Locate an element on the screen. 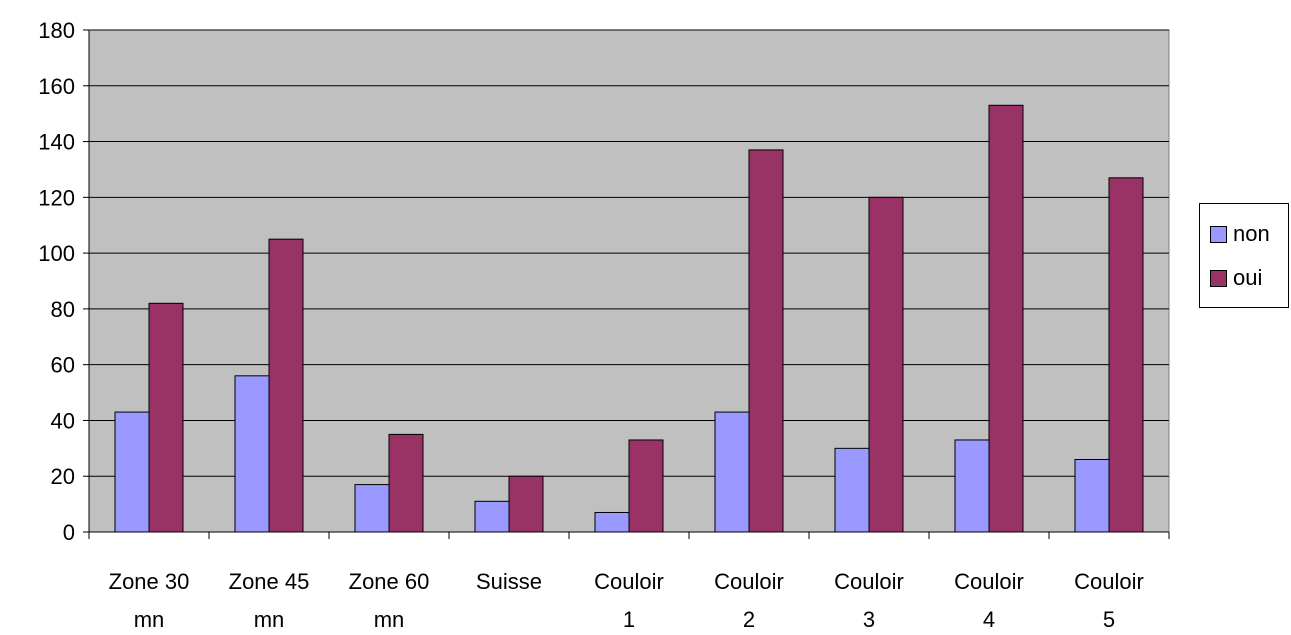 The image size is (1291, 635). y-tick-label: 60 is located at coordinates (63, 365).